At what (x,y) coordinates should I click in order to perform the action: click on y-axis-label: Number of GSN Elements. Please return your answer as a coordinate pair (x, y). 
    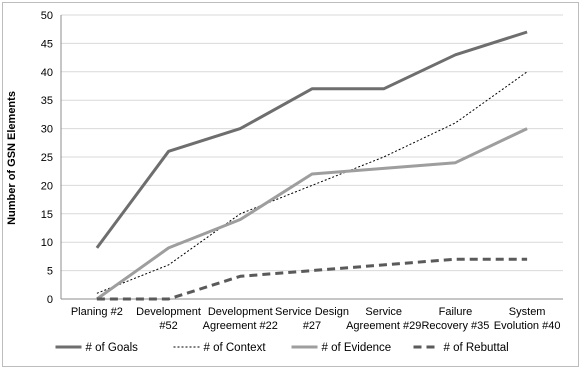
    Looking at the image, I should click on (12, 158).